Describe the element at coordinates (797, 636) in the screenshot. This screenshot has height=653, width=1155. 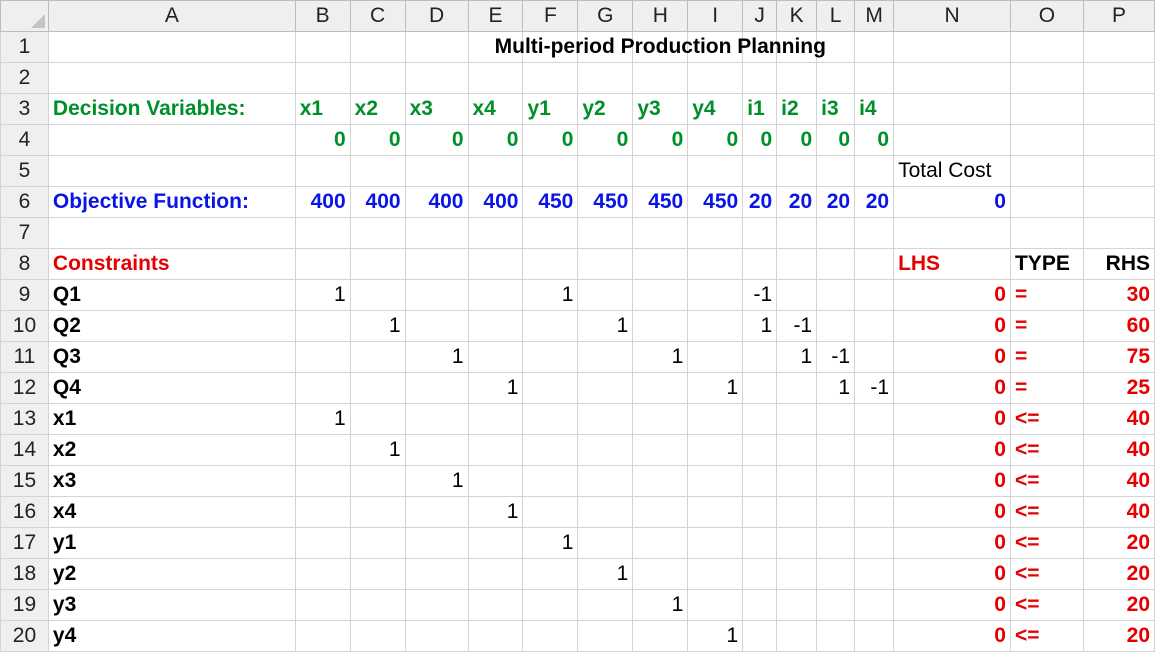
I see `cell-k20` at that location.